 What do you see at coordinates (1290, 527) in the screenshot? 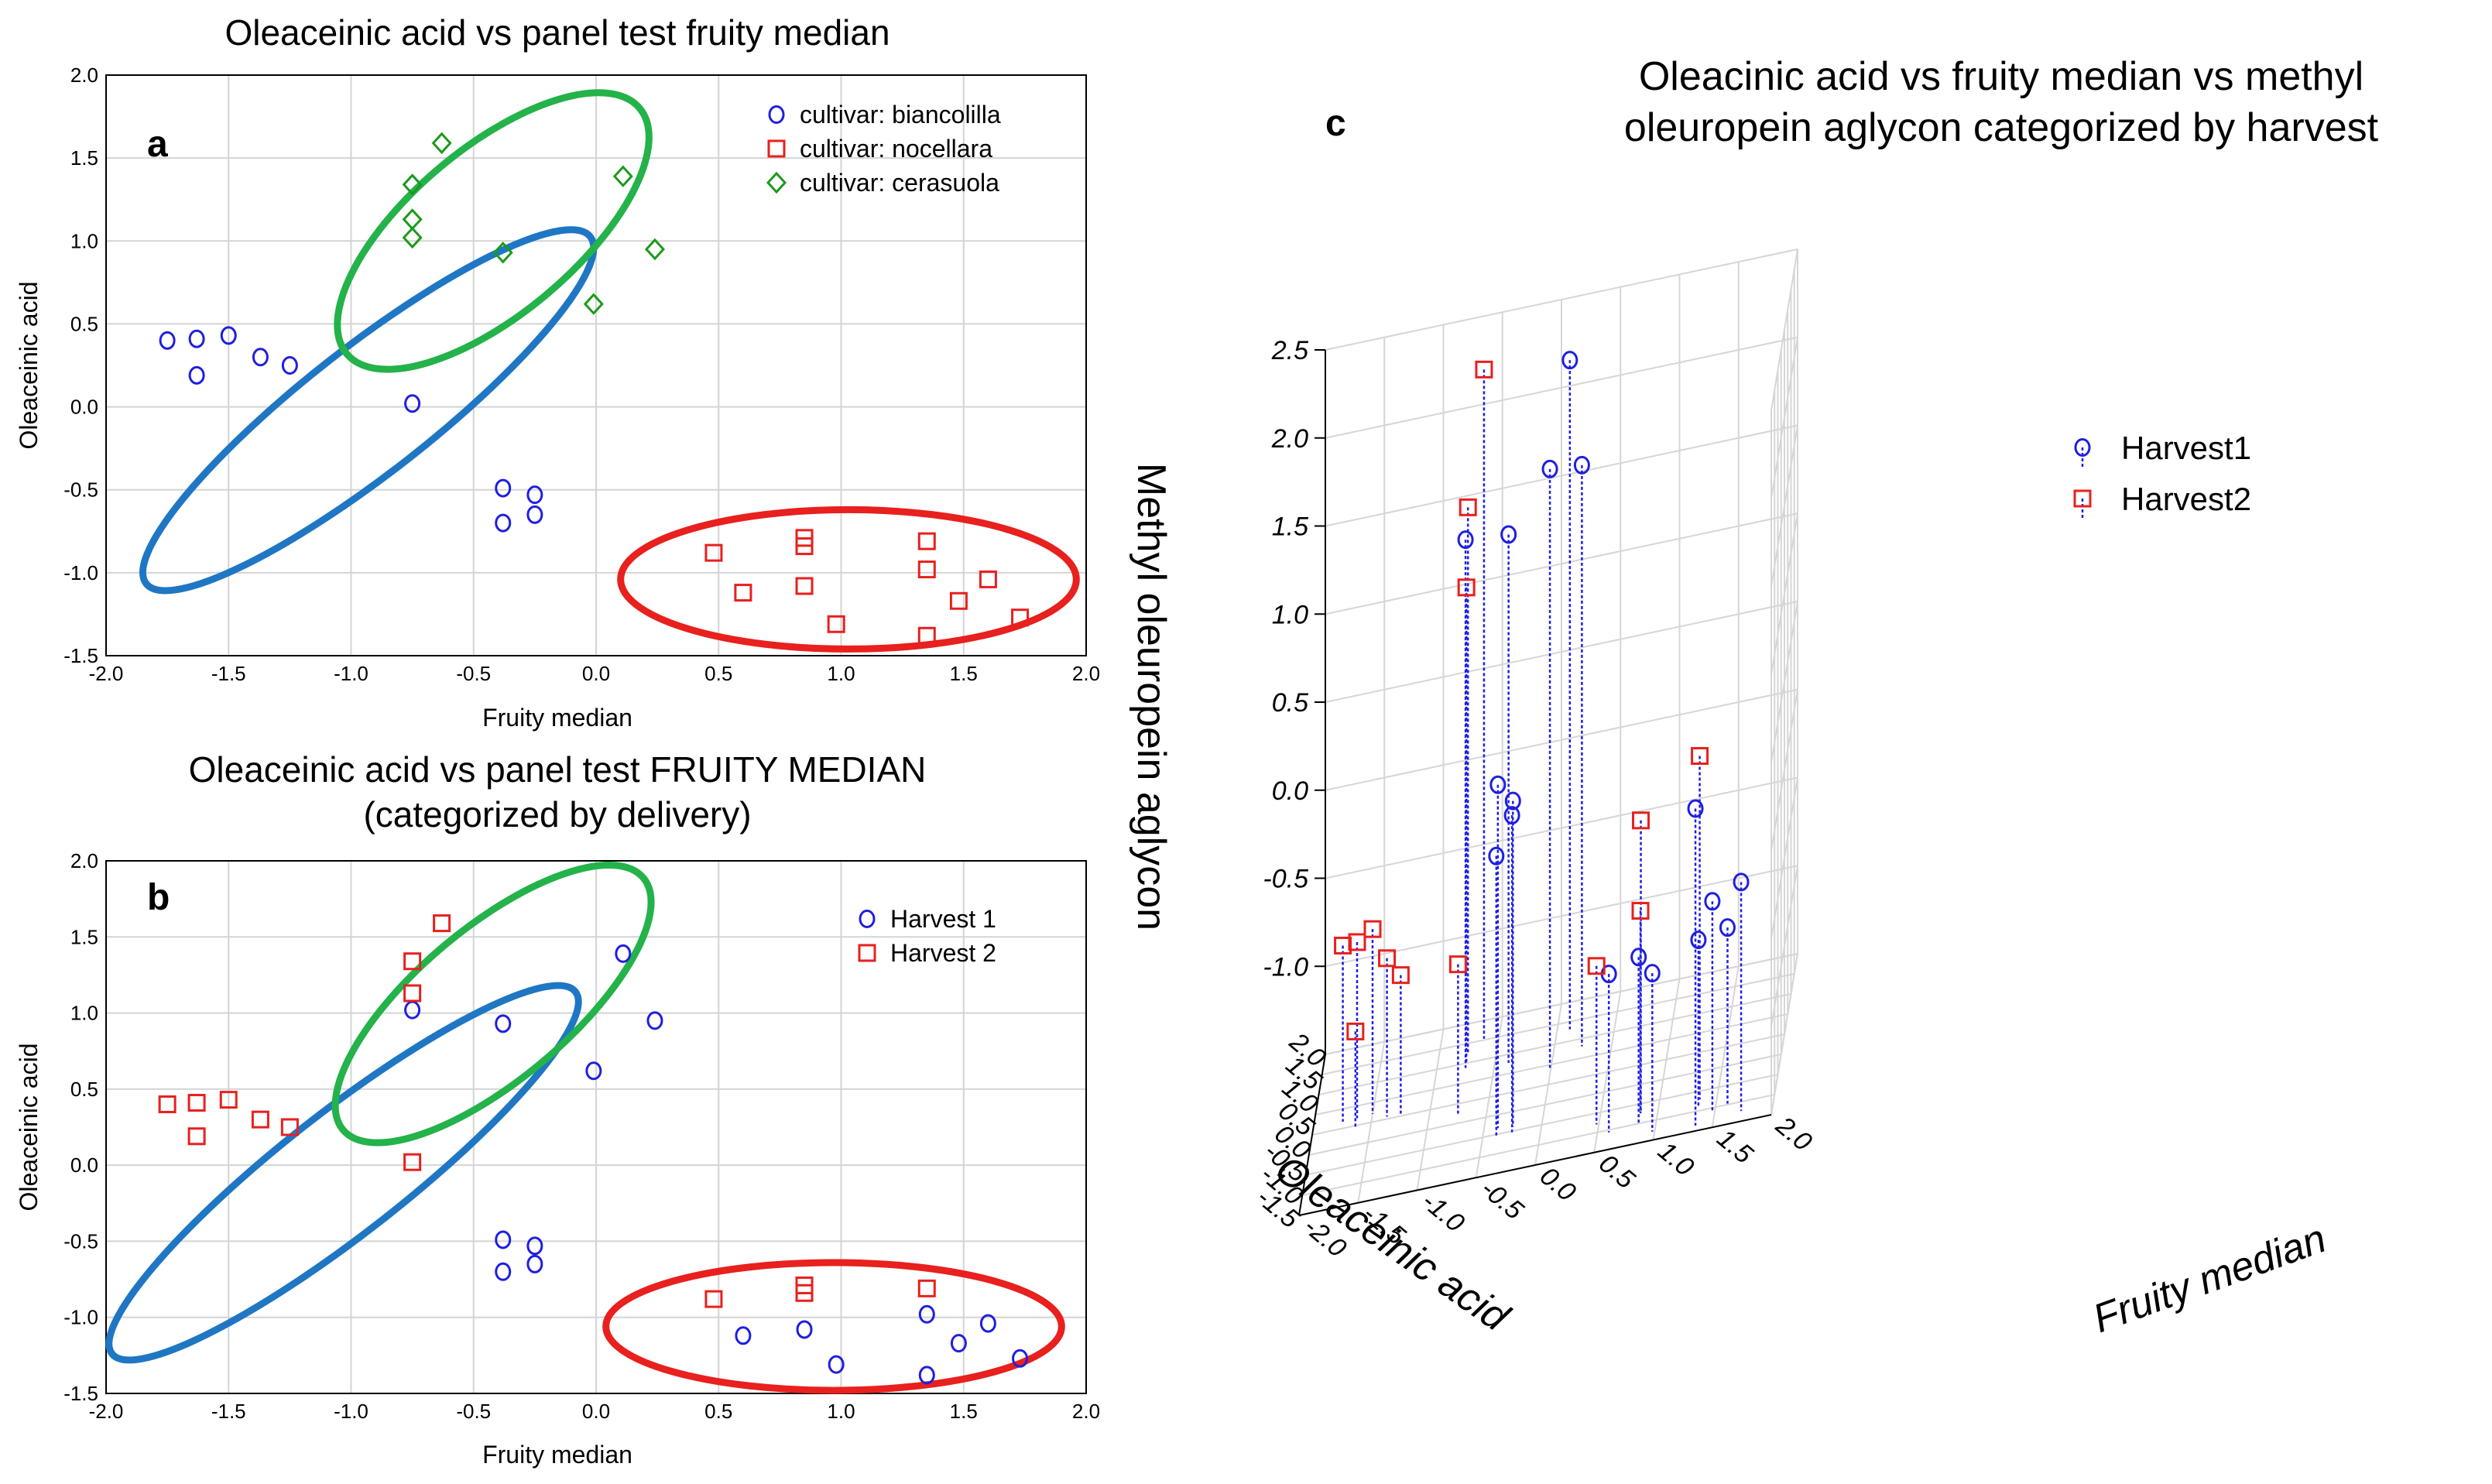
I see `chart-c-ztick-label: 1.5` at bounding box center [1290, 527].